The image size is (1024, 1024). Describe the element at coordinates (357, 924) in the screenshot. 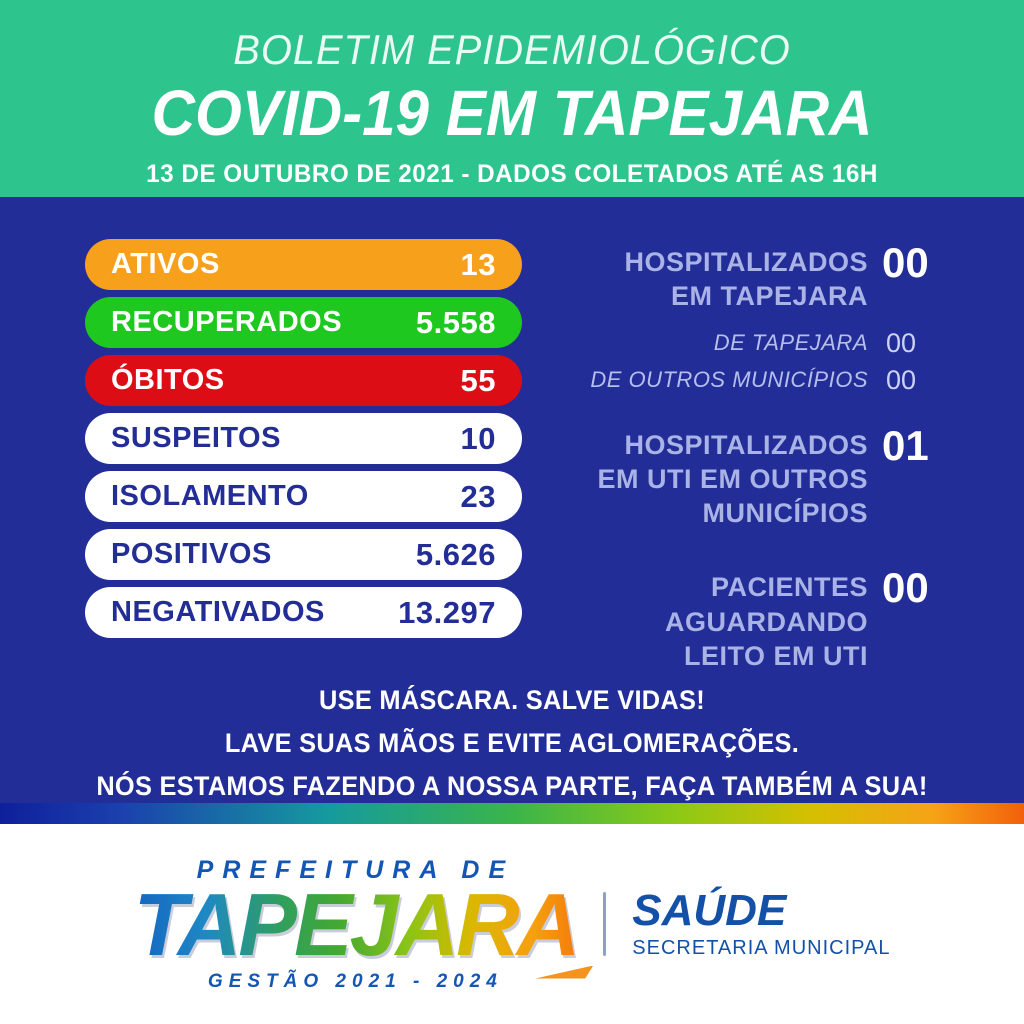

I see `tapejara-wordmark: TAPEJARA` at that location.